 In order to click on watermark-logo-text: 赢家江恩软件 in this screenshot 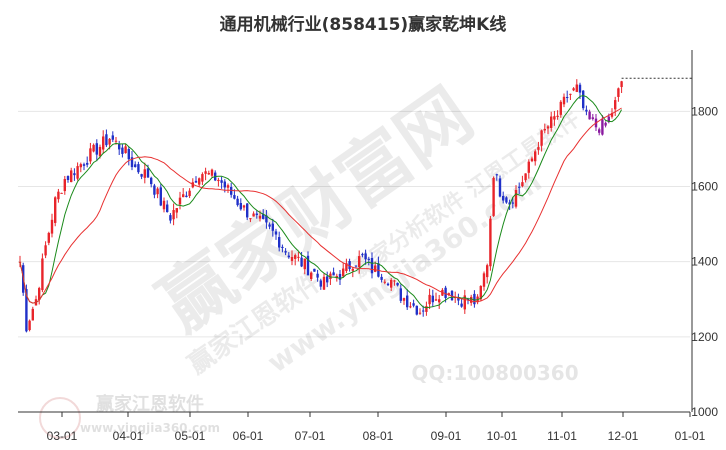, I will do `click(150, 404)`.